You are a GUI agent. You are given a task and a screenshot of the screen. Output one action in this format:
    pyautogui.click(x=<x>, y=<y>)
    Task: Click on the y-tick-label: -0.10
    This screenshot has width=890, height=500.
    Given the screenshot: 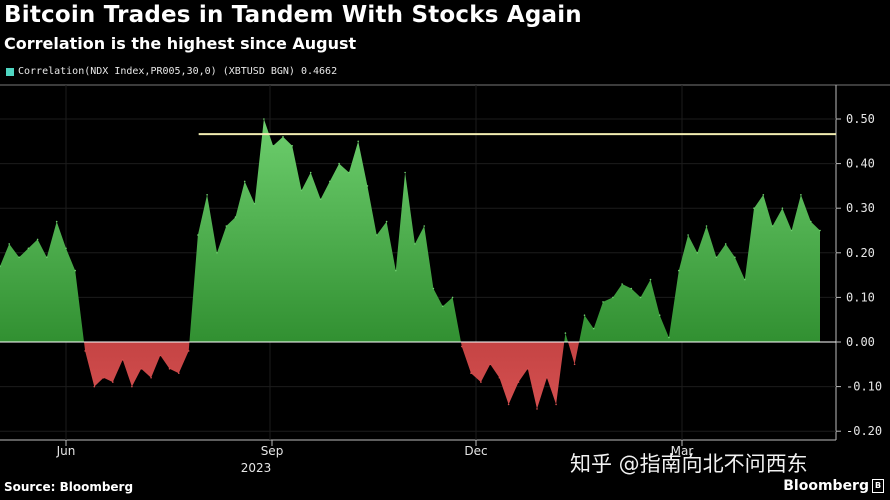 What is the action you would take?
    pyautogui.click(x=864, y=387)
    